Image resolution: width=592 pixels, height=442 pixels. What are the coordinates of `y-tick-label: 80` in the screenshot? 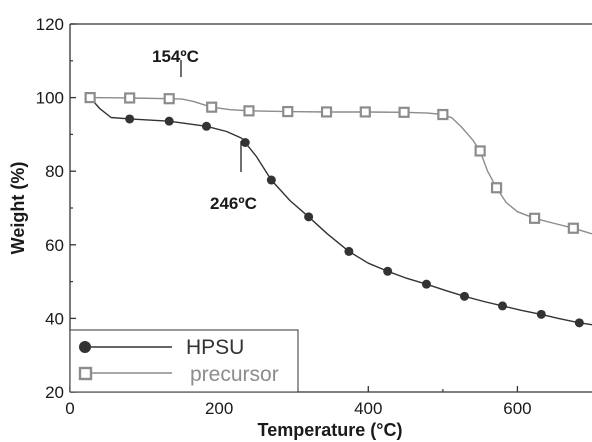 It's located at (54, 171).